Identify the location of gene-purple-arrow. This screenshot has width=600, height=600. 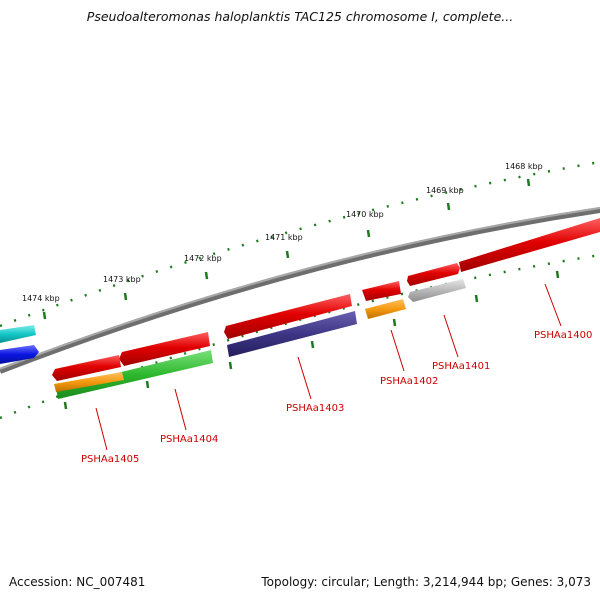
(292, 334).